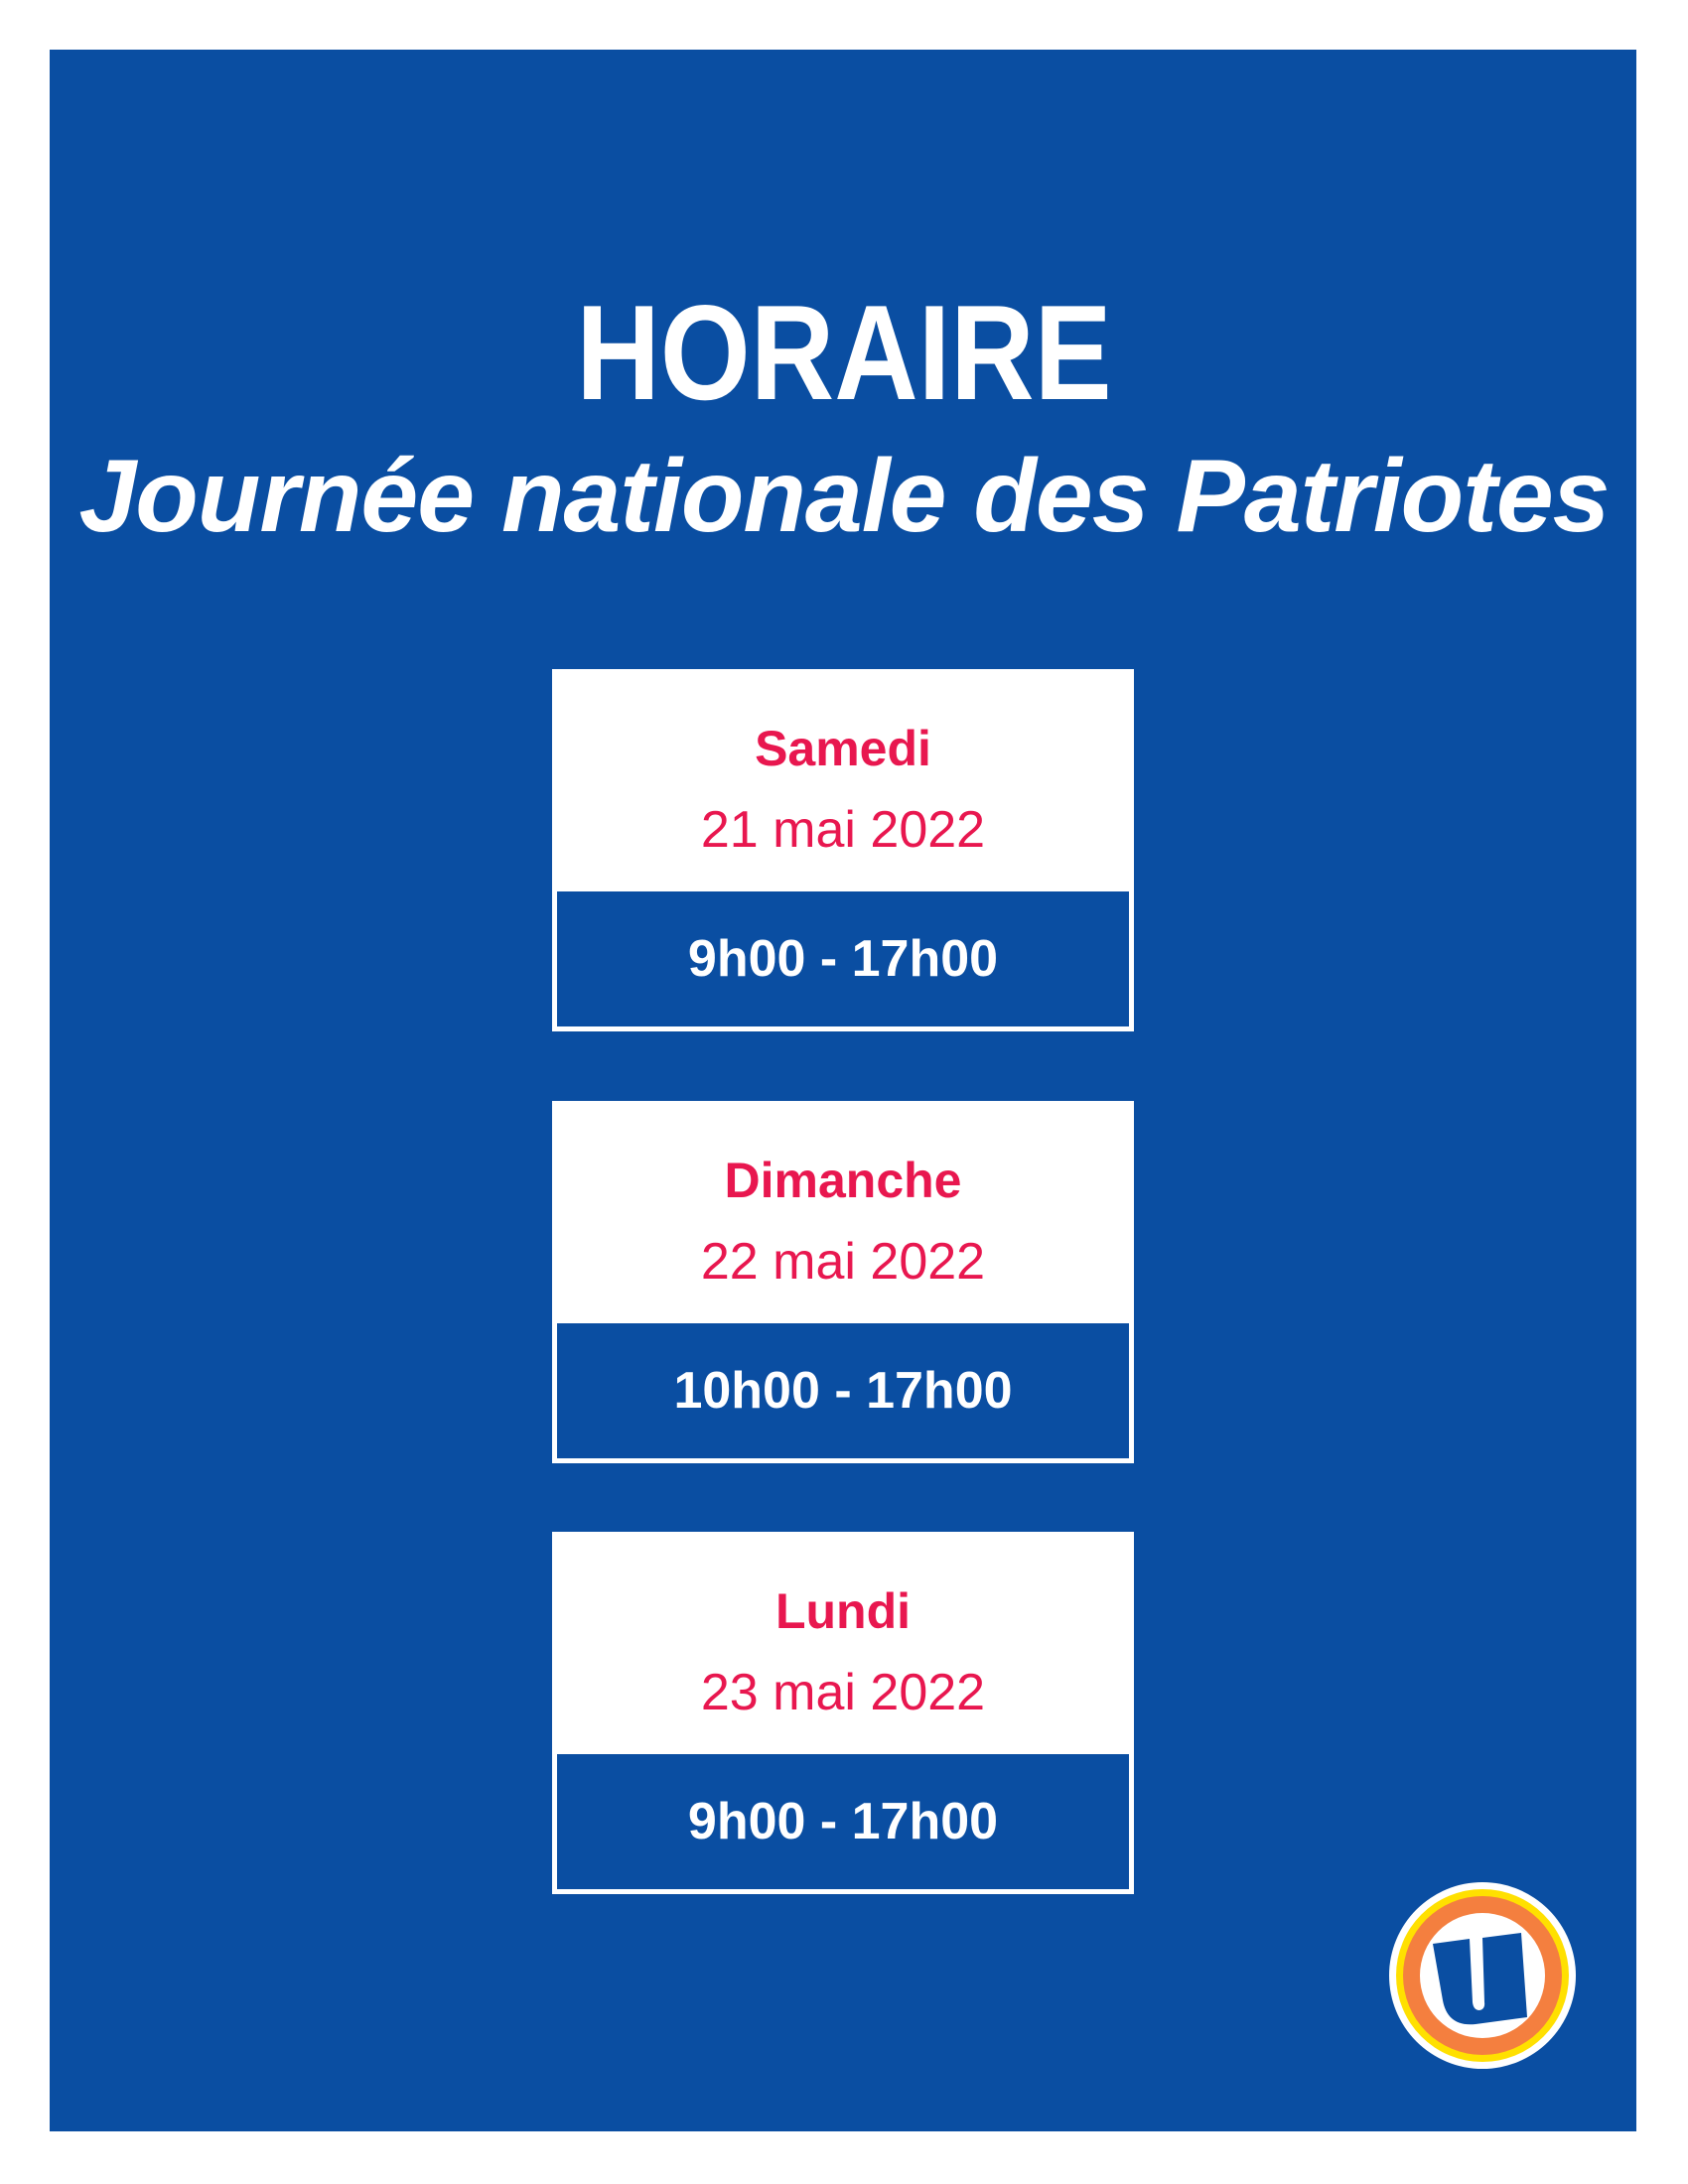 The width and height of the screenshot is (1688, 2184). I want to click on page-title: HORAIRE, so click(844, 352).